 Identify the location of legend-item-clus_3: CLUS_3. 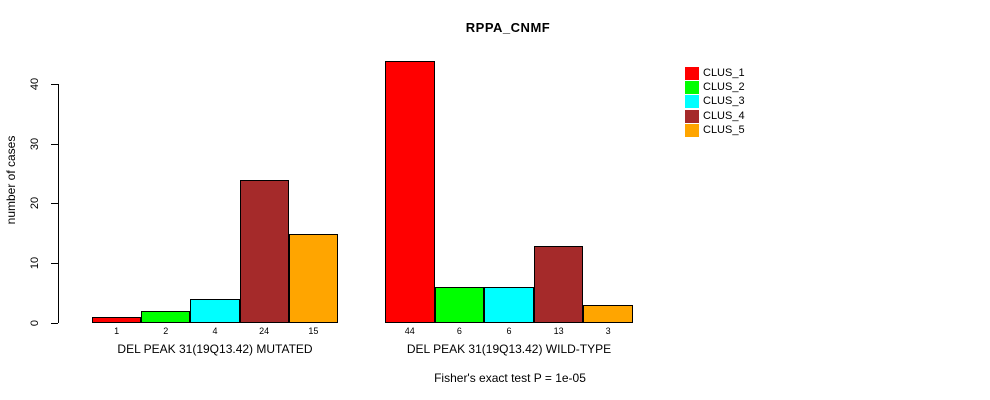
(715, 102).